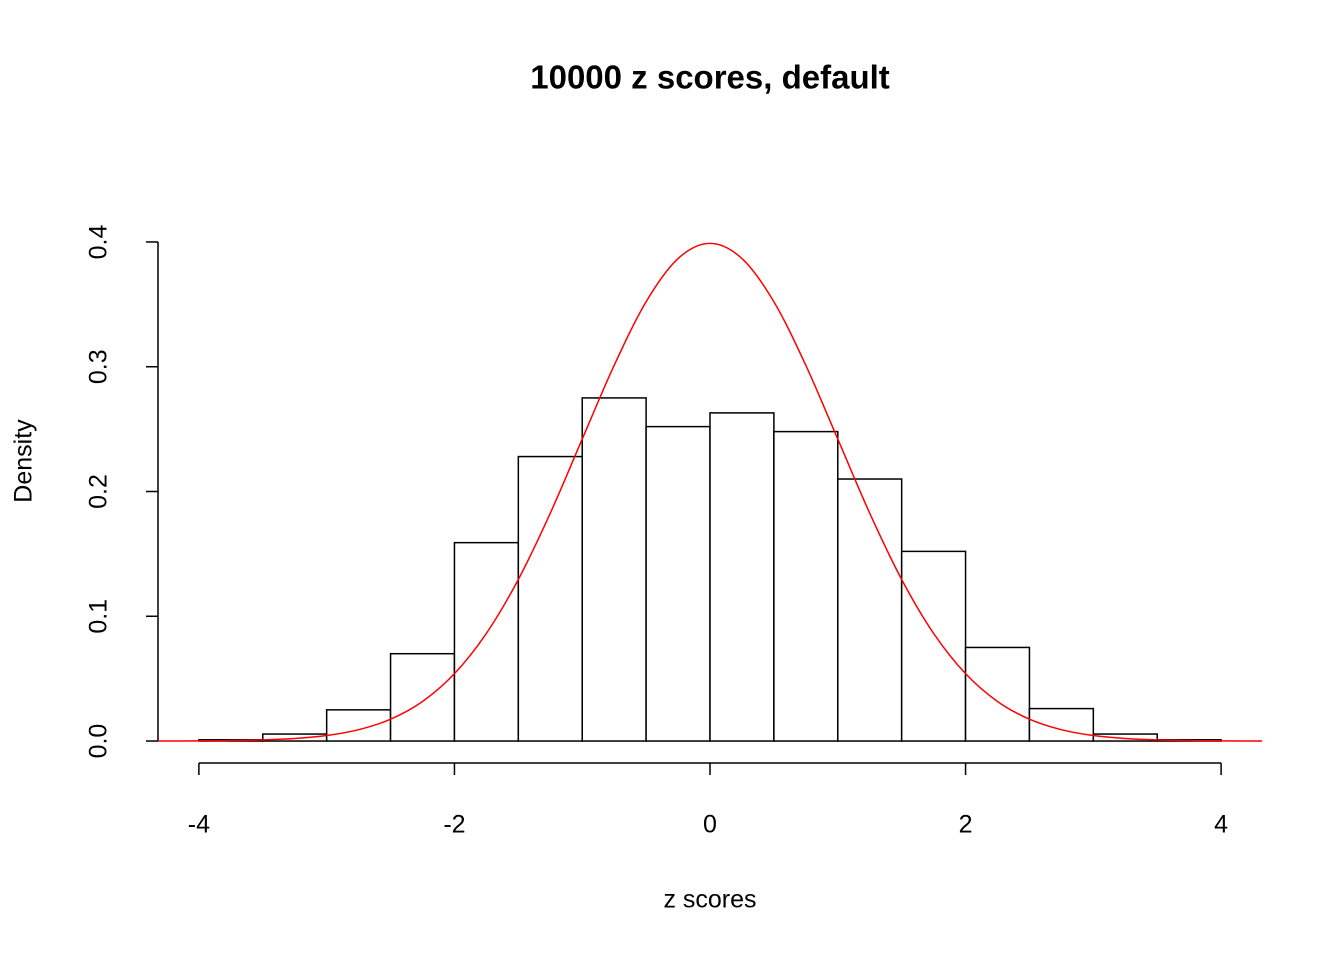 This screenshot has height=960, width=1344. Describe the element at coordinates (454, 825) in the screenshot. I see `x-tick-label: -2` at that location.